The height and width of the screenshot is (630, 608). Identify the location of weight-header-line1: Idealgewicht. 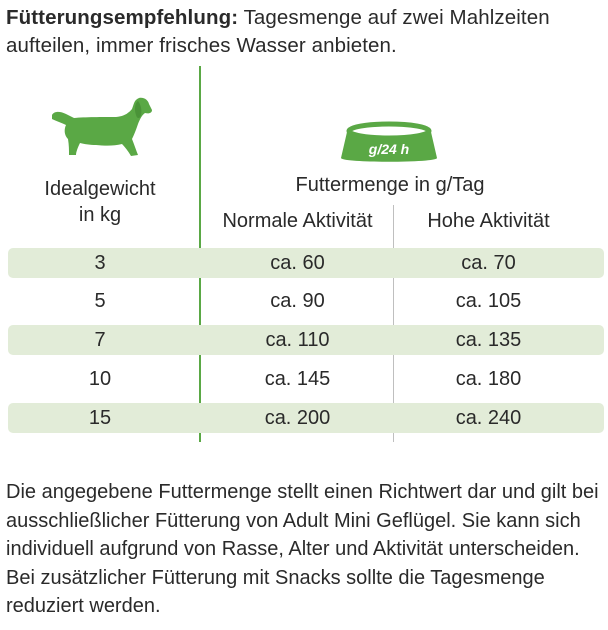
(100, 189).